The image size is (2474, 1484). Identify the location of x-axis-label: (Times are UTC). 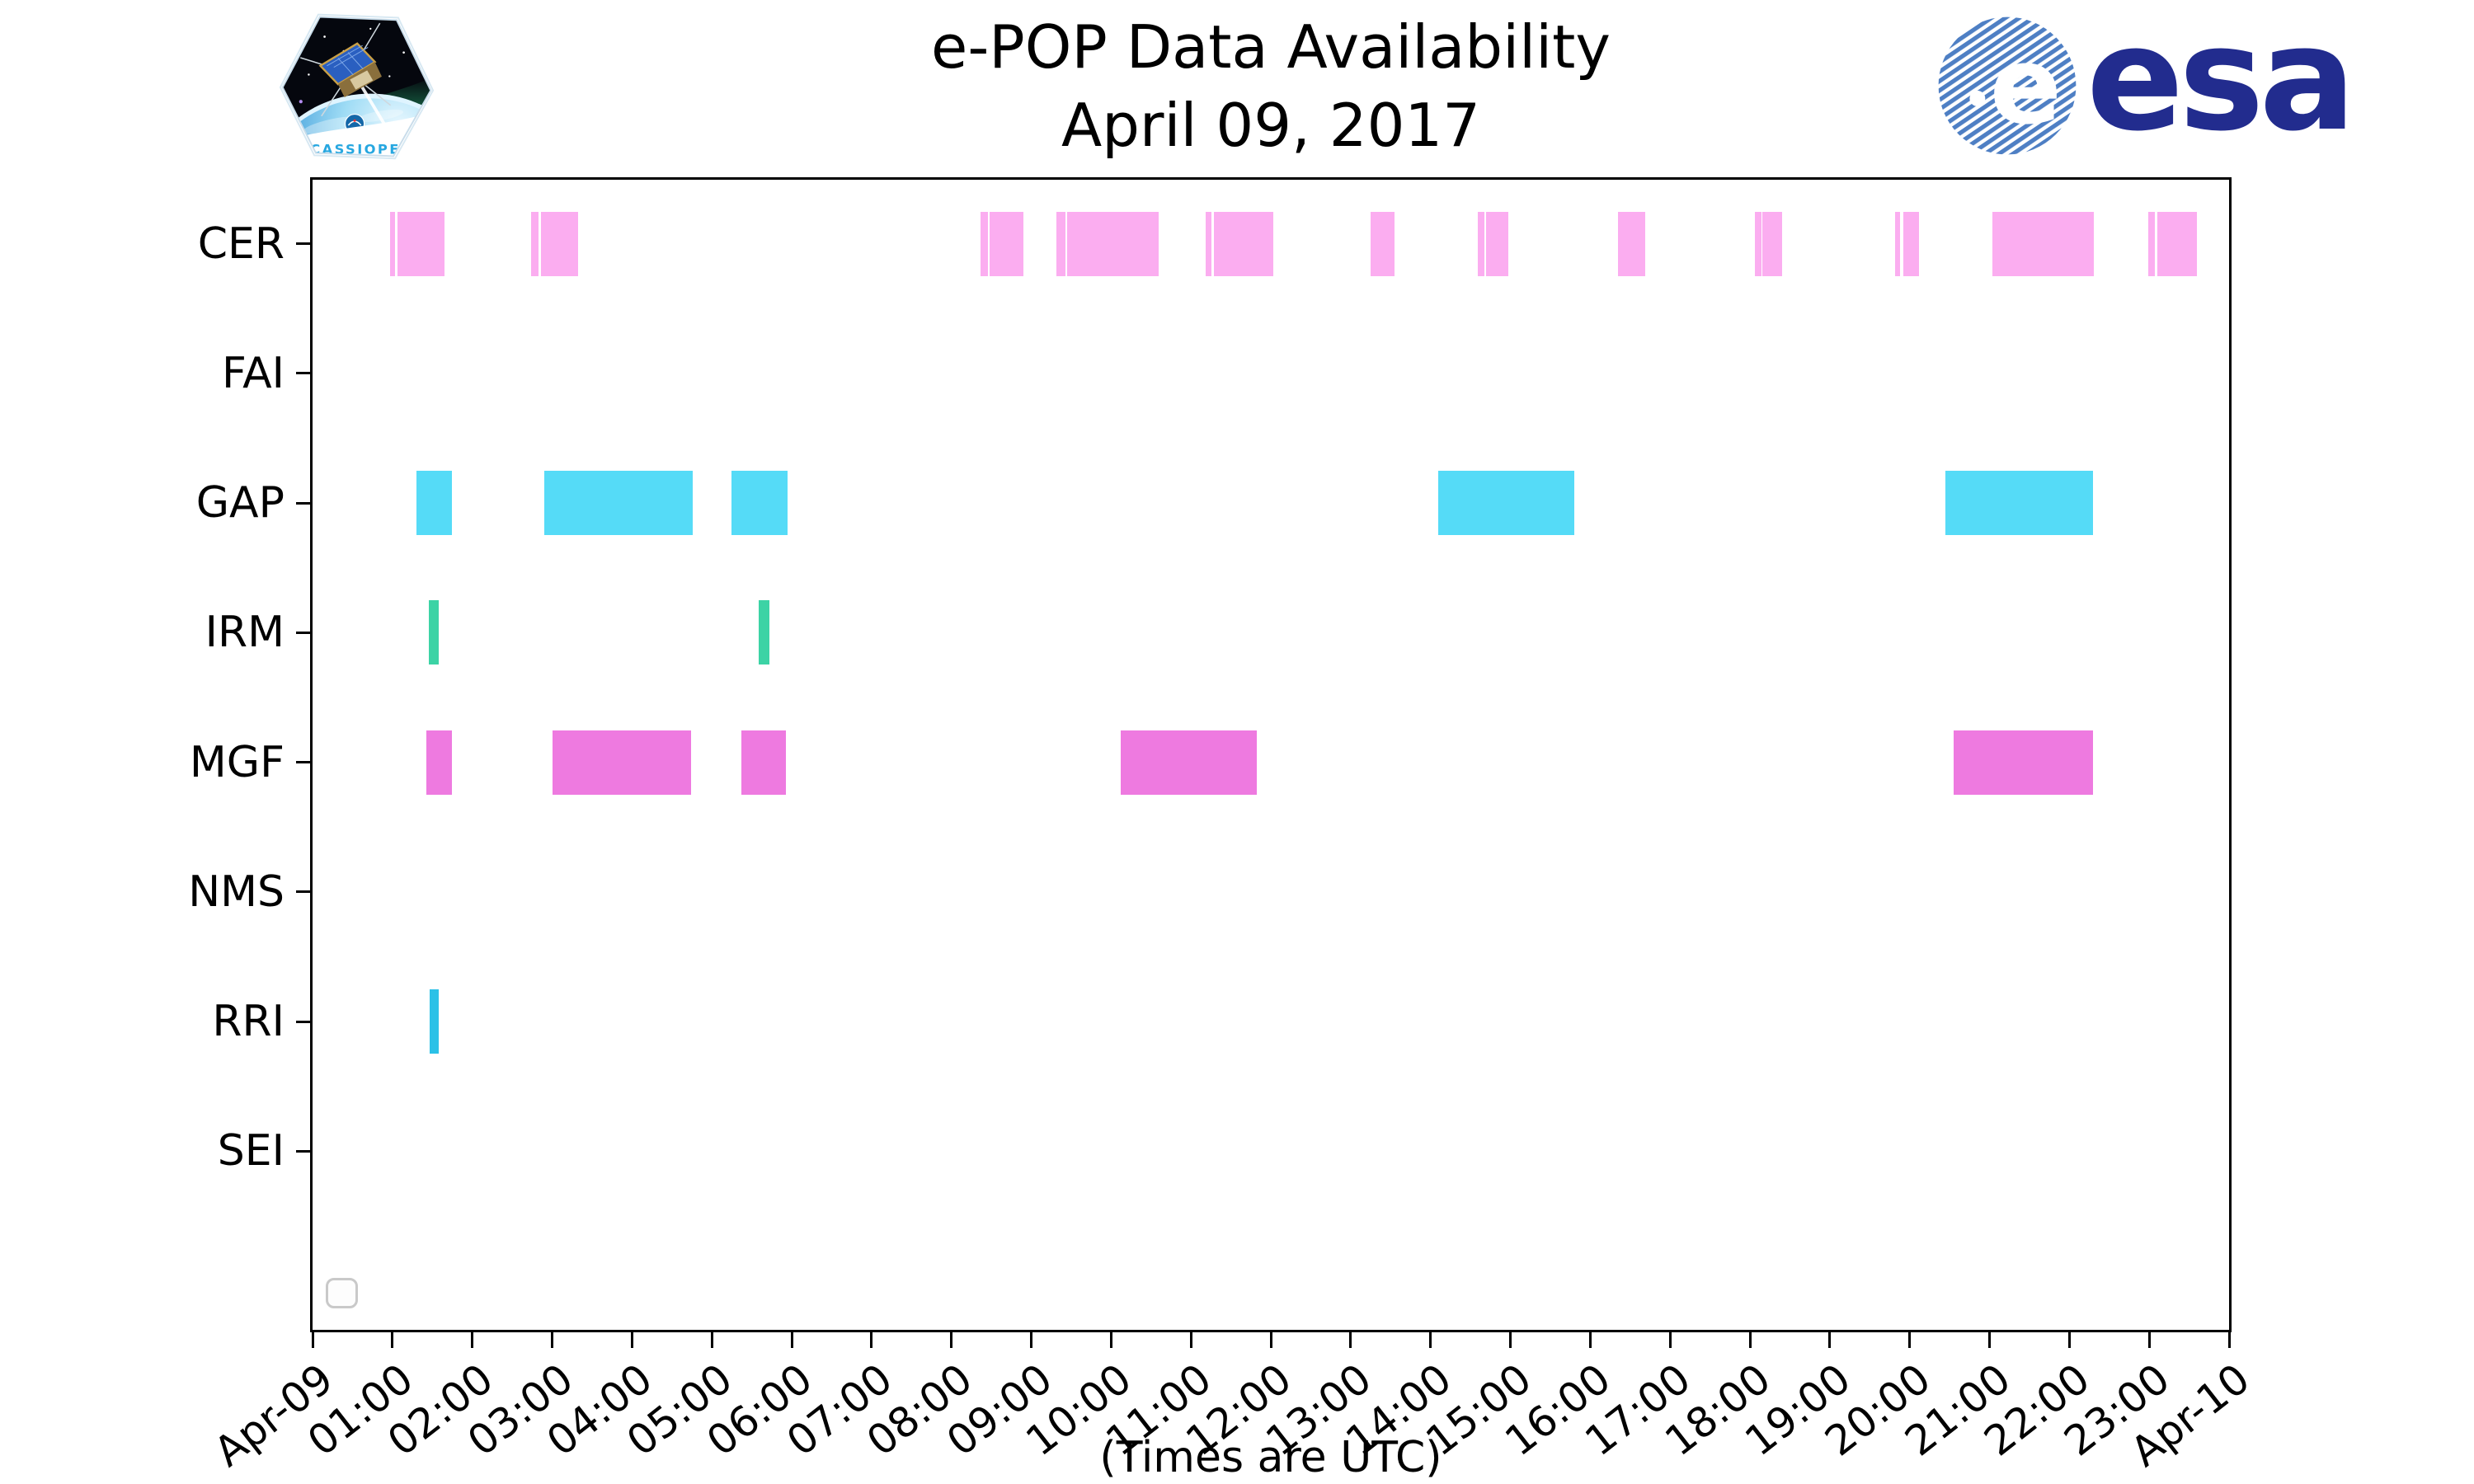
(1270, 1457).